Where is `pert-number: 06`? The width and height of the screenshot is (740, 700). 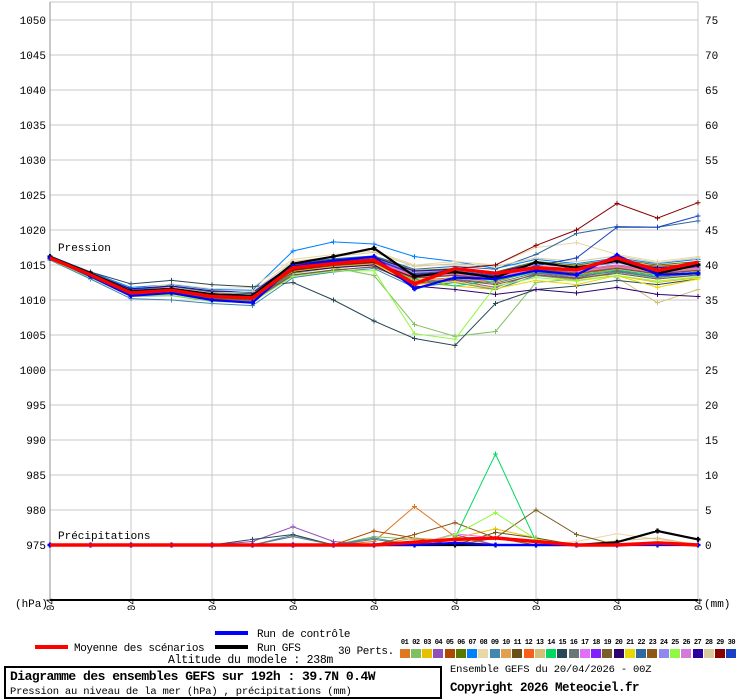
pert-number: 06 is located at coordinates (461, 643).